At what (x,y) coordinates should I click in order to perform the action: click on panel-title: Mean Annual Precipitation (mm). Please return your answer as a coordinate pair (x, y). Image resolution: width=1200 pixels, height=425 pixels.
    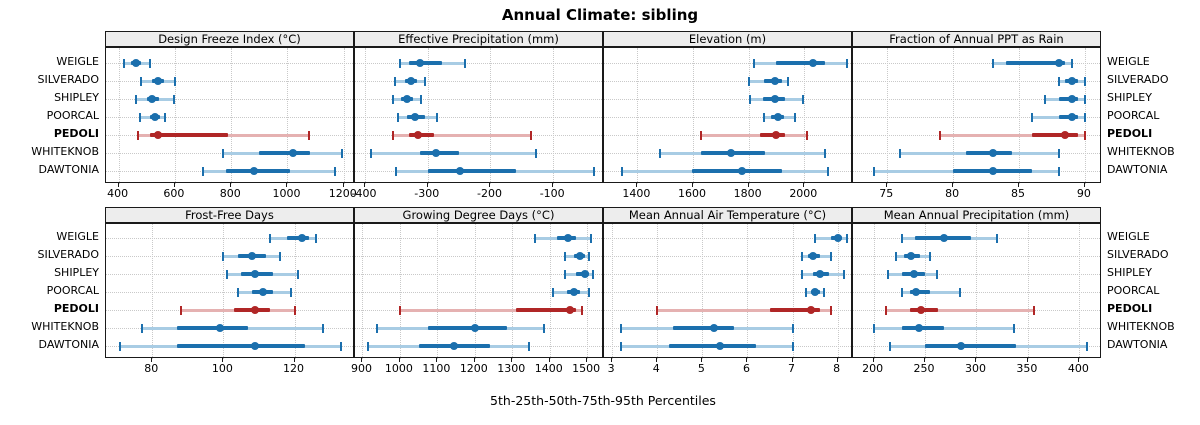
    Looking at the image, I should click on (976, 215).